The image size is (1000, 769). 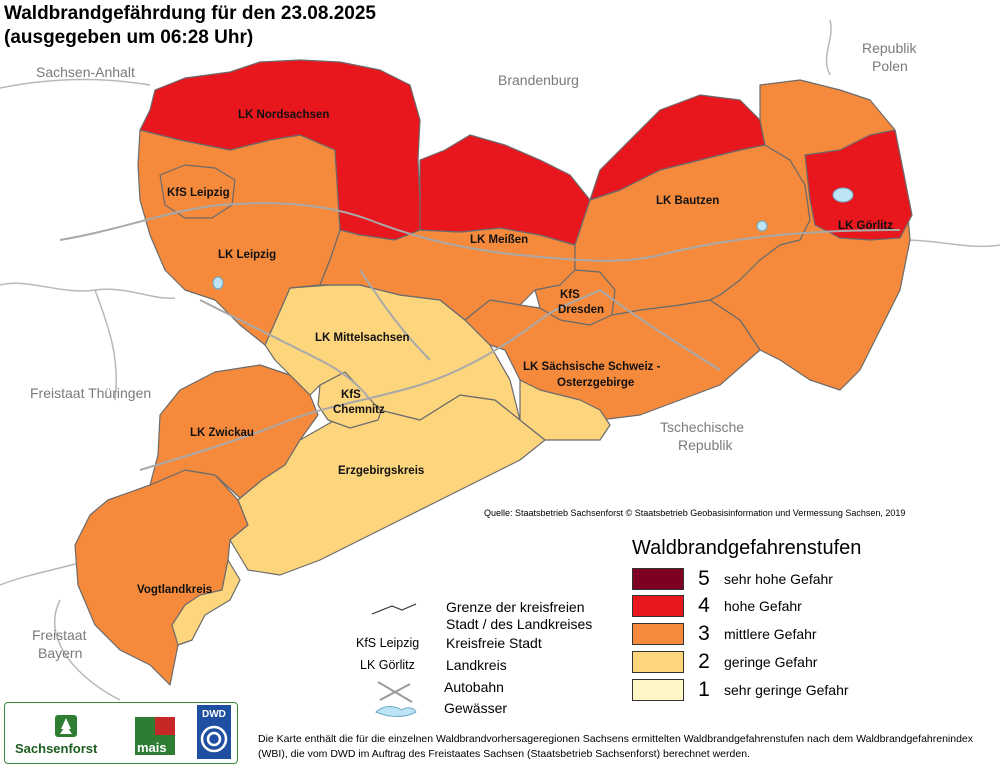 What do you see at coordinates (56, 748) in the screenshot?
I see `sachsenforst-text: Sachsenforst` at bounding box center [56, 748].